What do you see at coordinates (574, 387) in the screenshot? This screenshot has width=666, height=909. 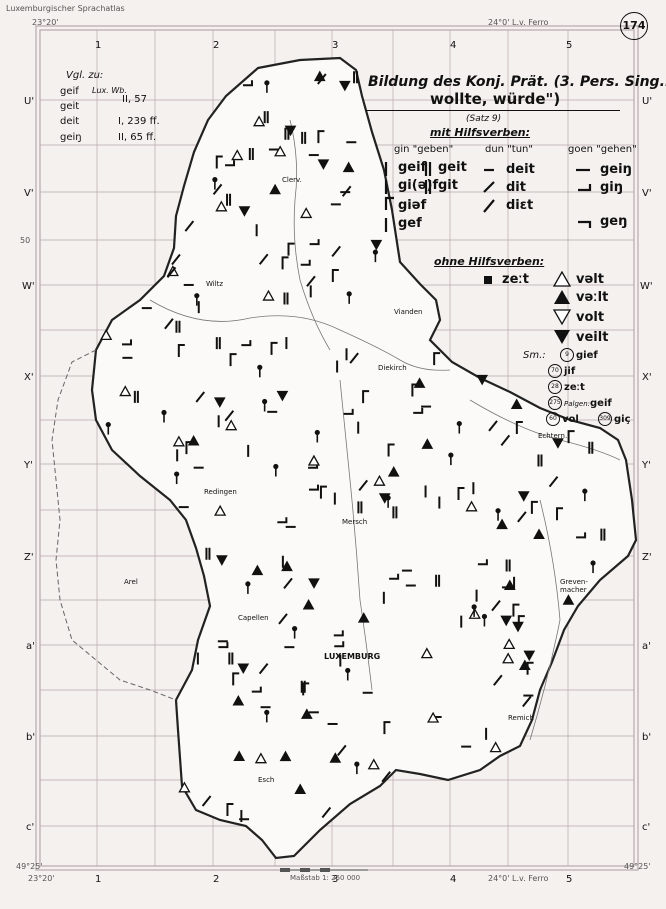 I see `sm-form: zeːt` at bounding box center [574, 387].